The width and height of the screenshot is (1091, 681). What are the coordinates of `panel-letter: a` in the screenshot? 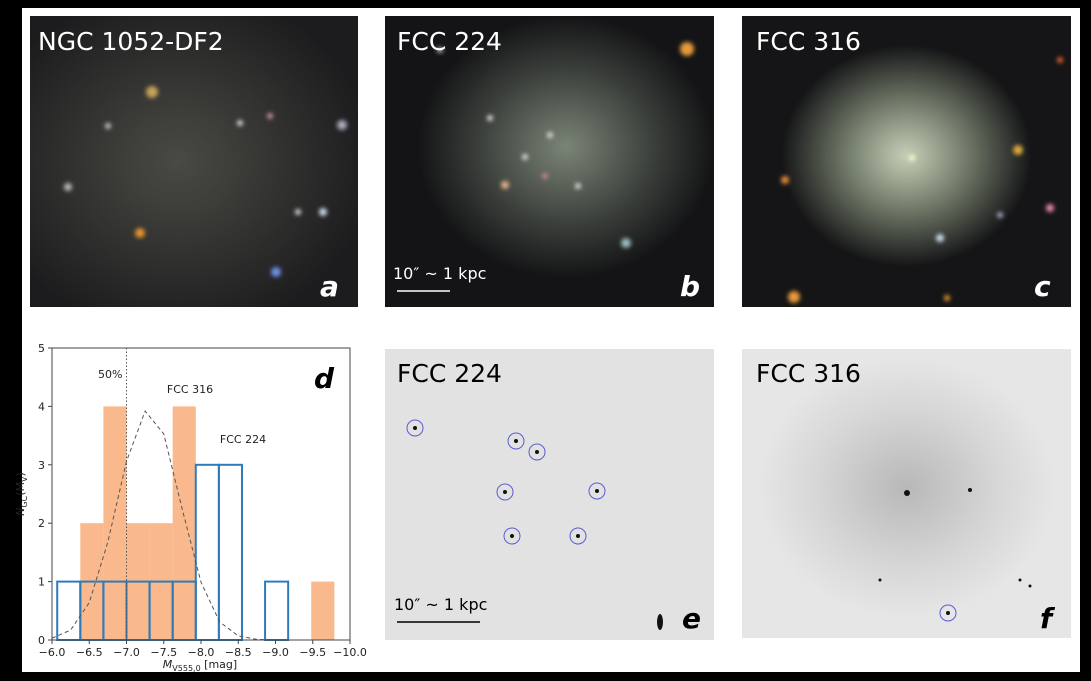 It's located at (329, 286).